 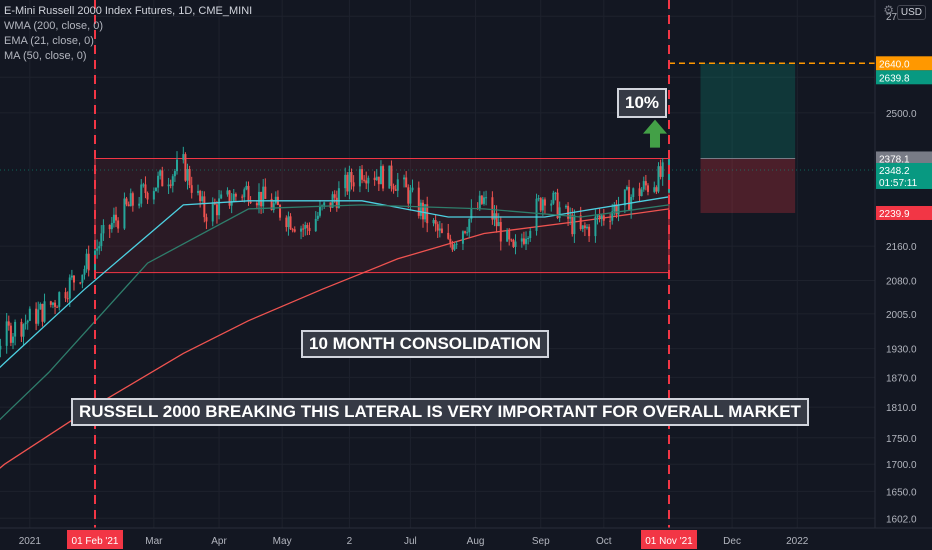 I want to click on gear-icon: ⚙, so click(x=888, y=10).